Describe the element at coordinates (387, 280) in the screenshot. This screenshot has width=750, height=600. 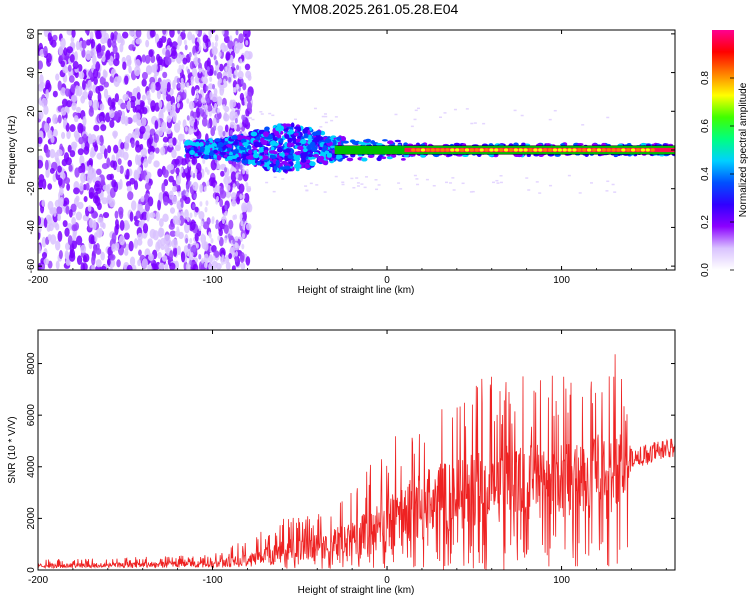
I see `x-tick-label: 0` at that location.